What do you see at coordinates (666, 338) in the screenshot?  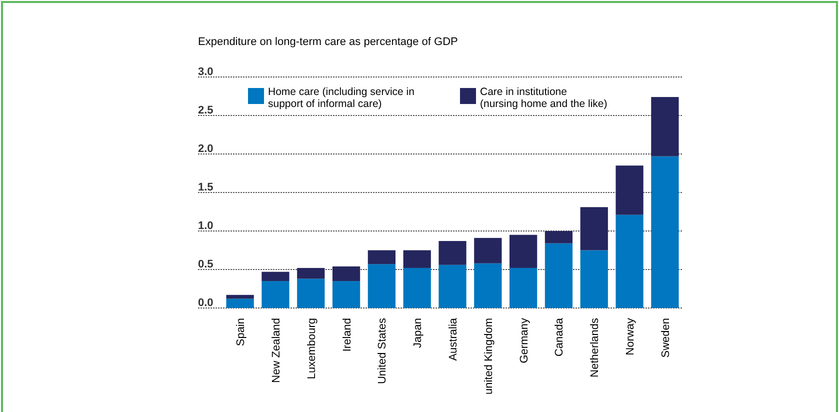 I see `x-tick-label: Sweden` at bounding box center [666, 338].